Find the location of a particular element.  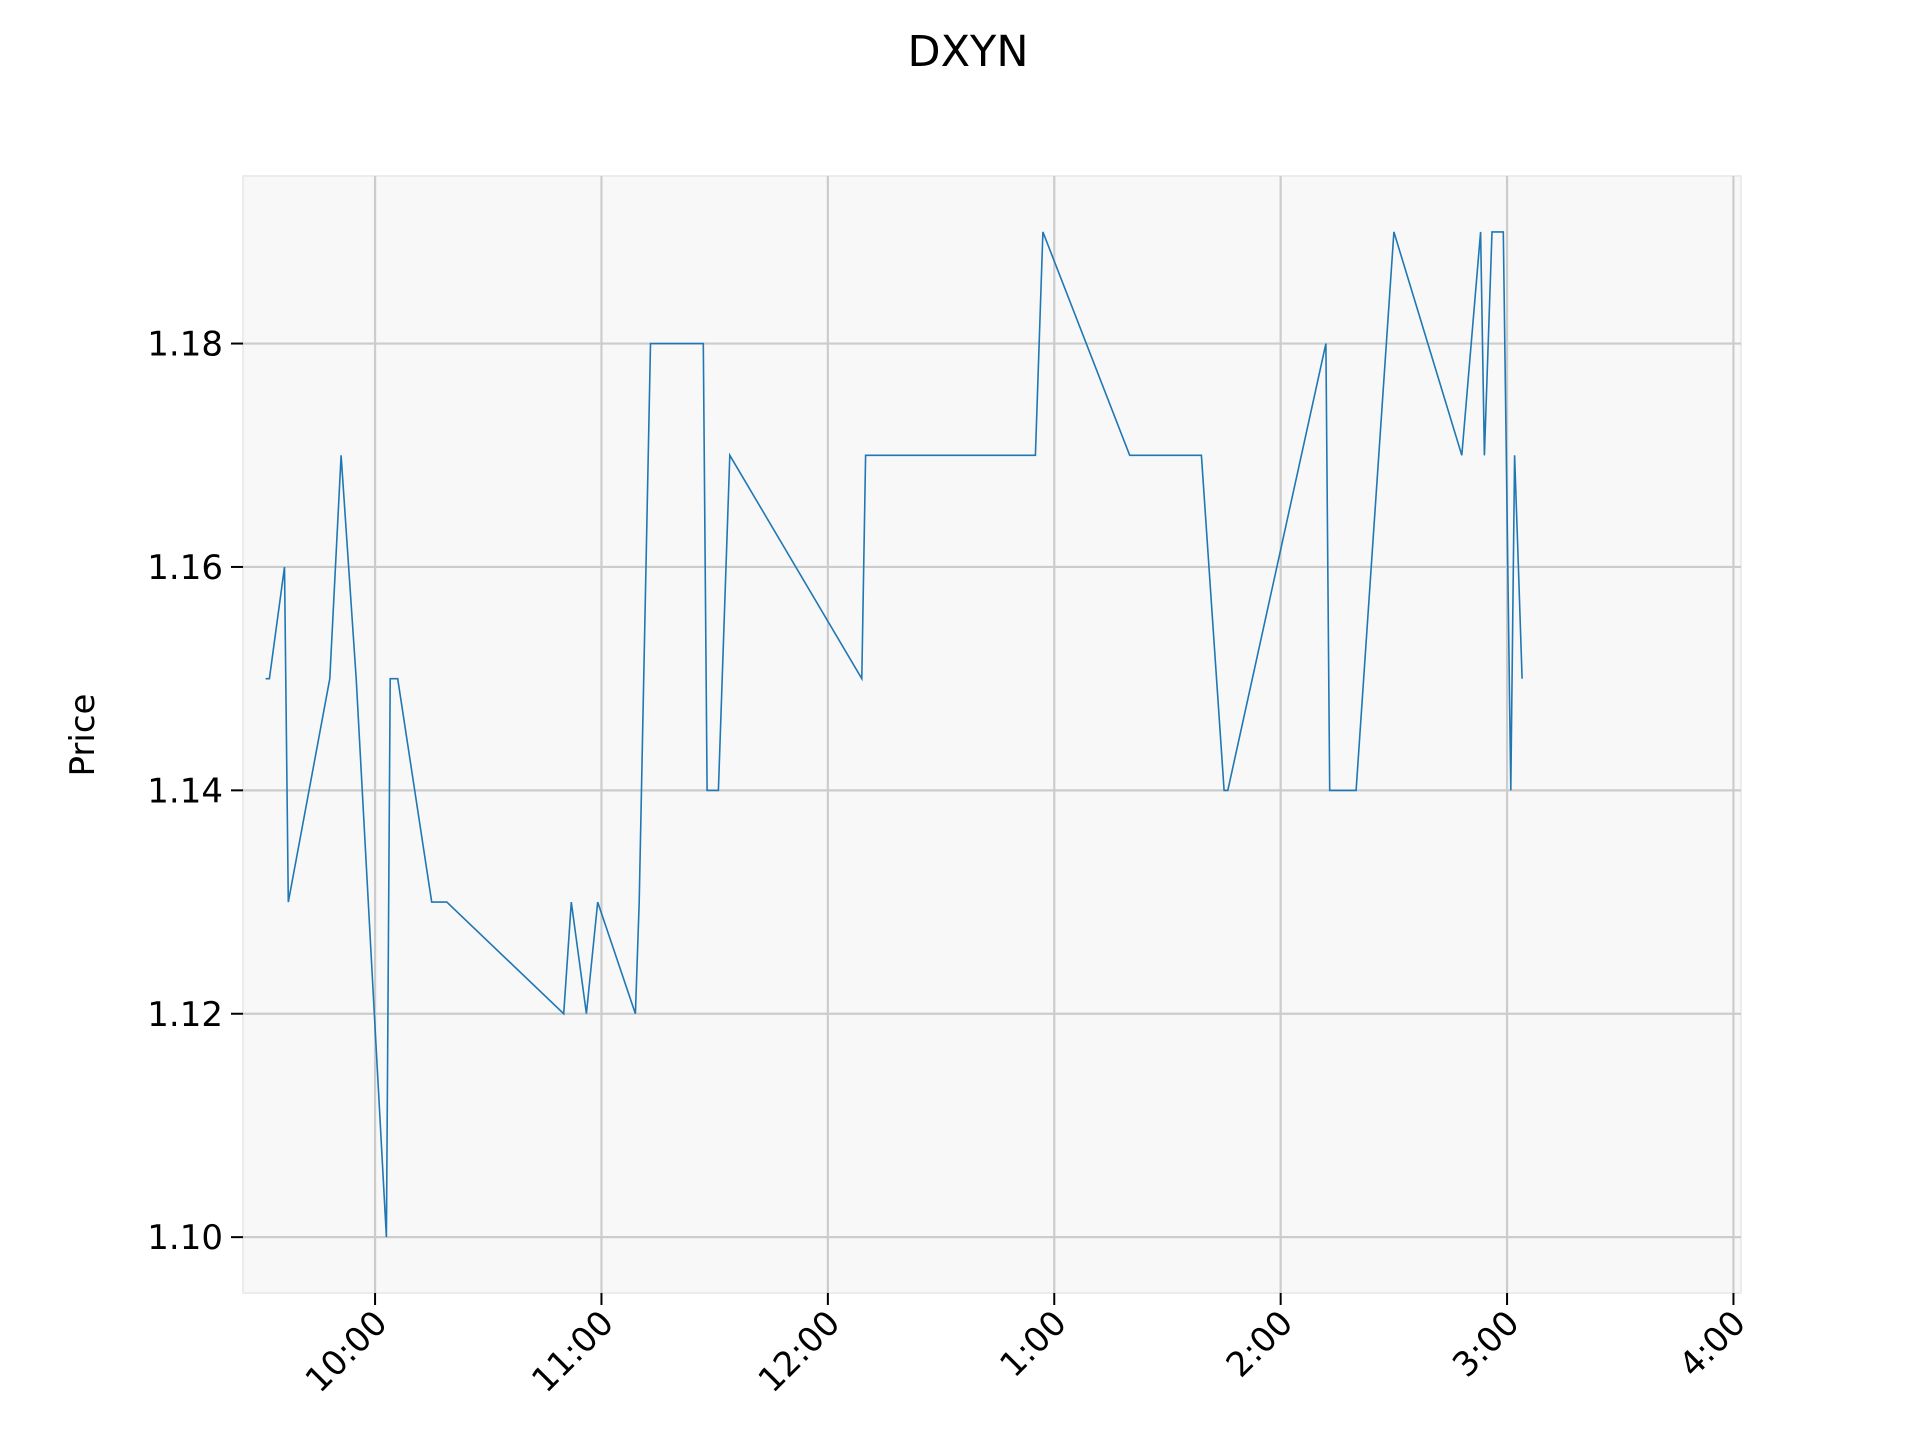

y-tick-label: 1.16 is located at coordinates (185, 568).